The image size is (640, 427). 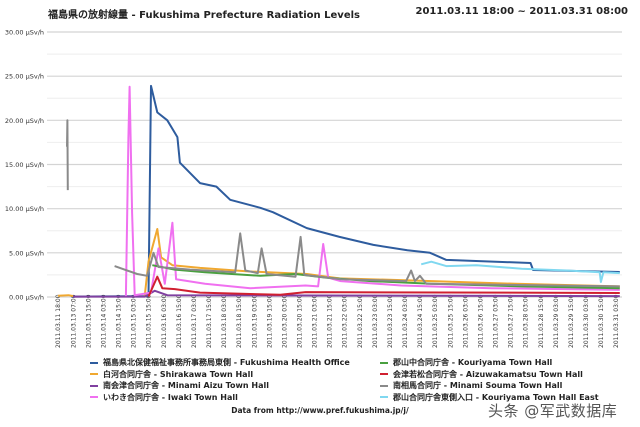 I want to click on x-tick-label: 2011.03.26 15:00, so click(x=480, y=321).